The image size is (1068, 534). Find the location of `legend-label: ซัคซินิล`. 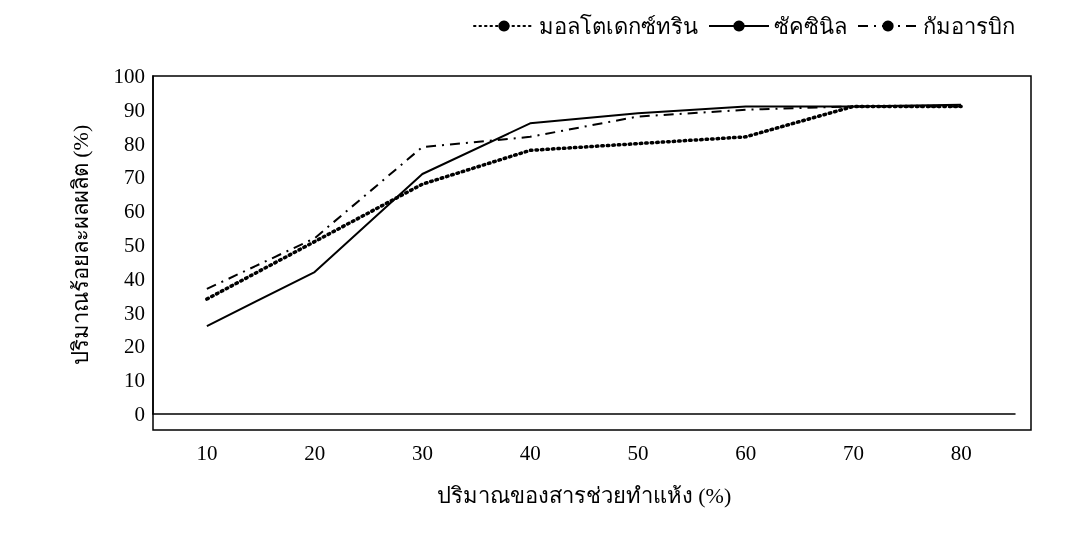

legend-label: ซัคซินิล is located at coordinates (810, 26).